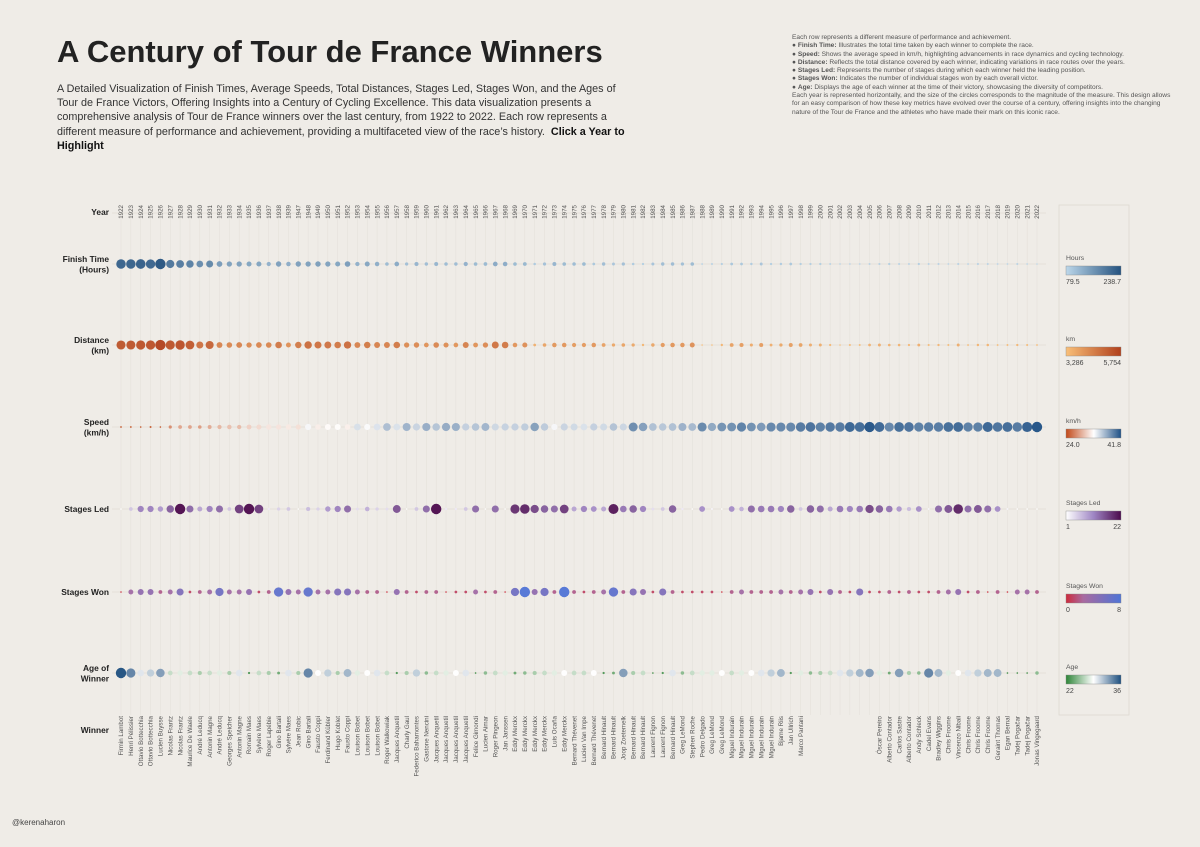  Describe the element at coordinates (249, 735) in the screenshot. I see `winner-tick: Romain Maes` at that location.